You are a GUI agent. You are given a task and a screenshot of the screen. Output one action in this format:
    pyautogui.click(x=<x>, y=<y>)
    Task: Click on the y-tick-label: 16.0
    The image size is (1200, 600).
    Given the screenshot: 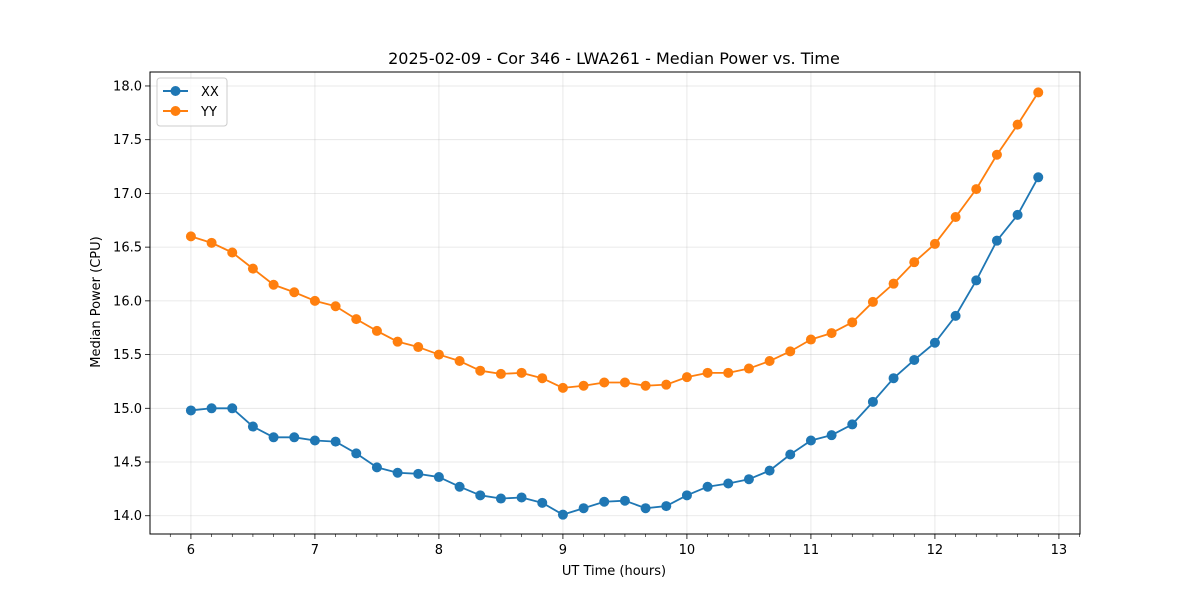 What is the action you would take?
    pyautogui.click(x=127, y=301)
    